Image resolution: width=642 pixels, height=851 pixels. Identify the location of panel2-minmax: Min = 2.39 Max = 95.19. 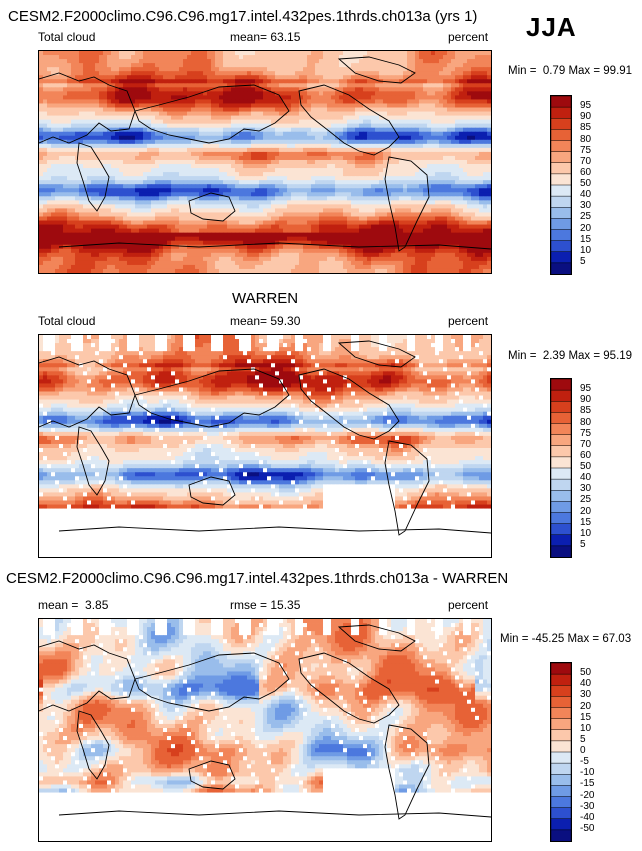
(570, 356).